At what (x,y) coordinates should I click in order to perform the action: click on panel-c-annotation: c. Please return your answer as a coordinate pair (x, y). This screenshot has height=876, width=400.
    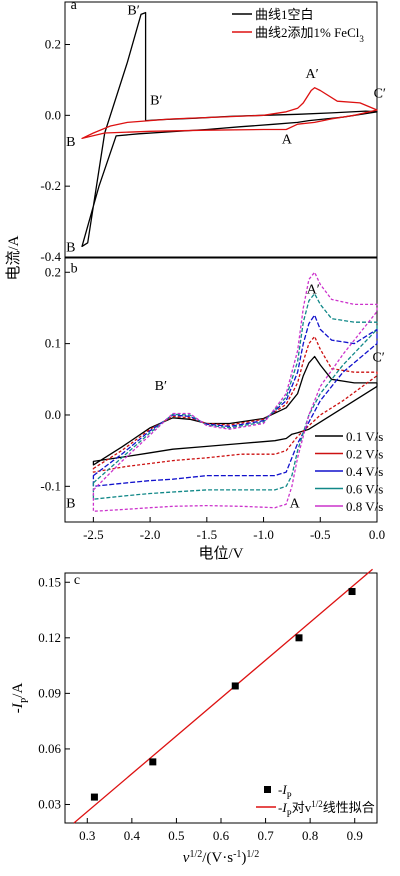
    Looking at the image, I should click on (77, 580).